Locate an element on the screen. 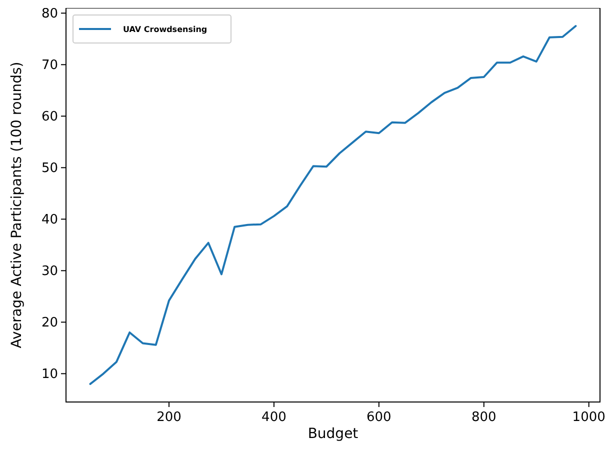 The width and height of the screenshot is (615, 455). y-tick-label: 60 is located at coordinates (49, 117).